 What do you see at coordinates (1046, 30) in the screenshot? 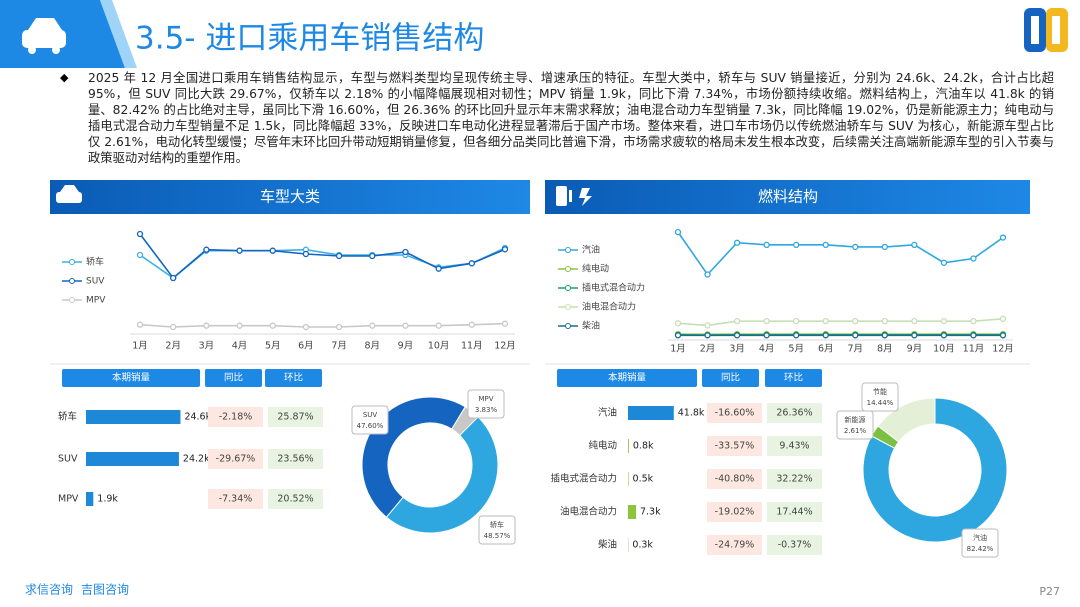
I see `logo` at bounding box center [1046, 30].